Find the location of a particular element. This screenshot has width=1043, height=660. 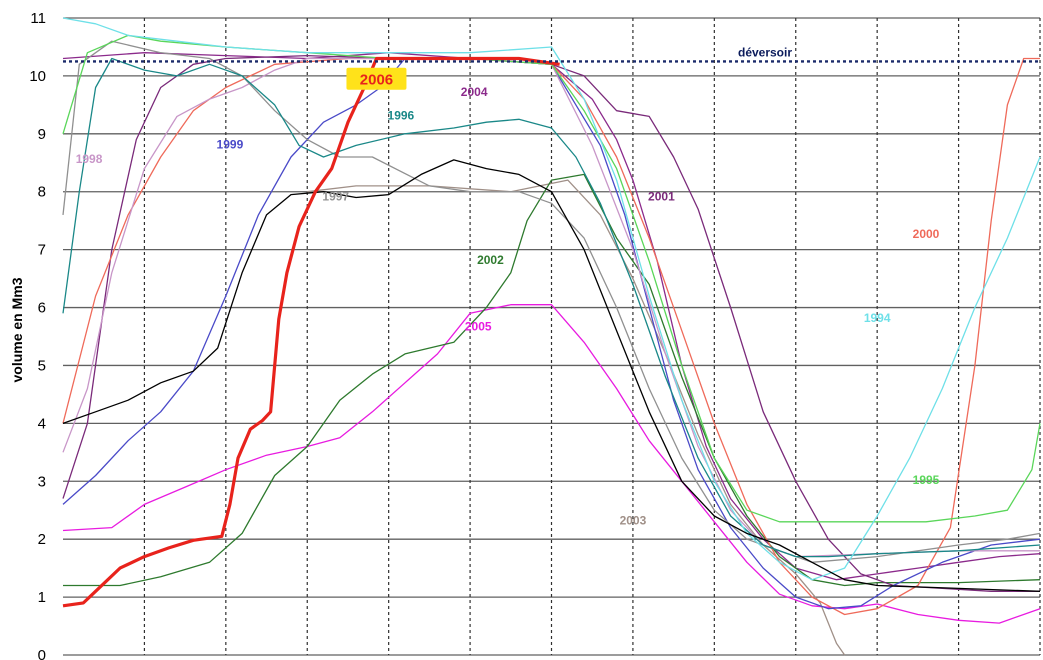

y-tick-3: 3 is located at coordinates (42, 481).